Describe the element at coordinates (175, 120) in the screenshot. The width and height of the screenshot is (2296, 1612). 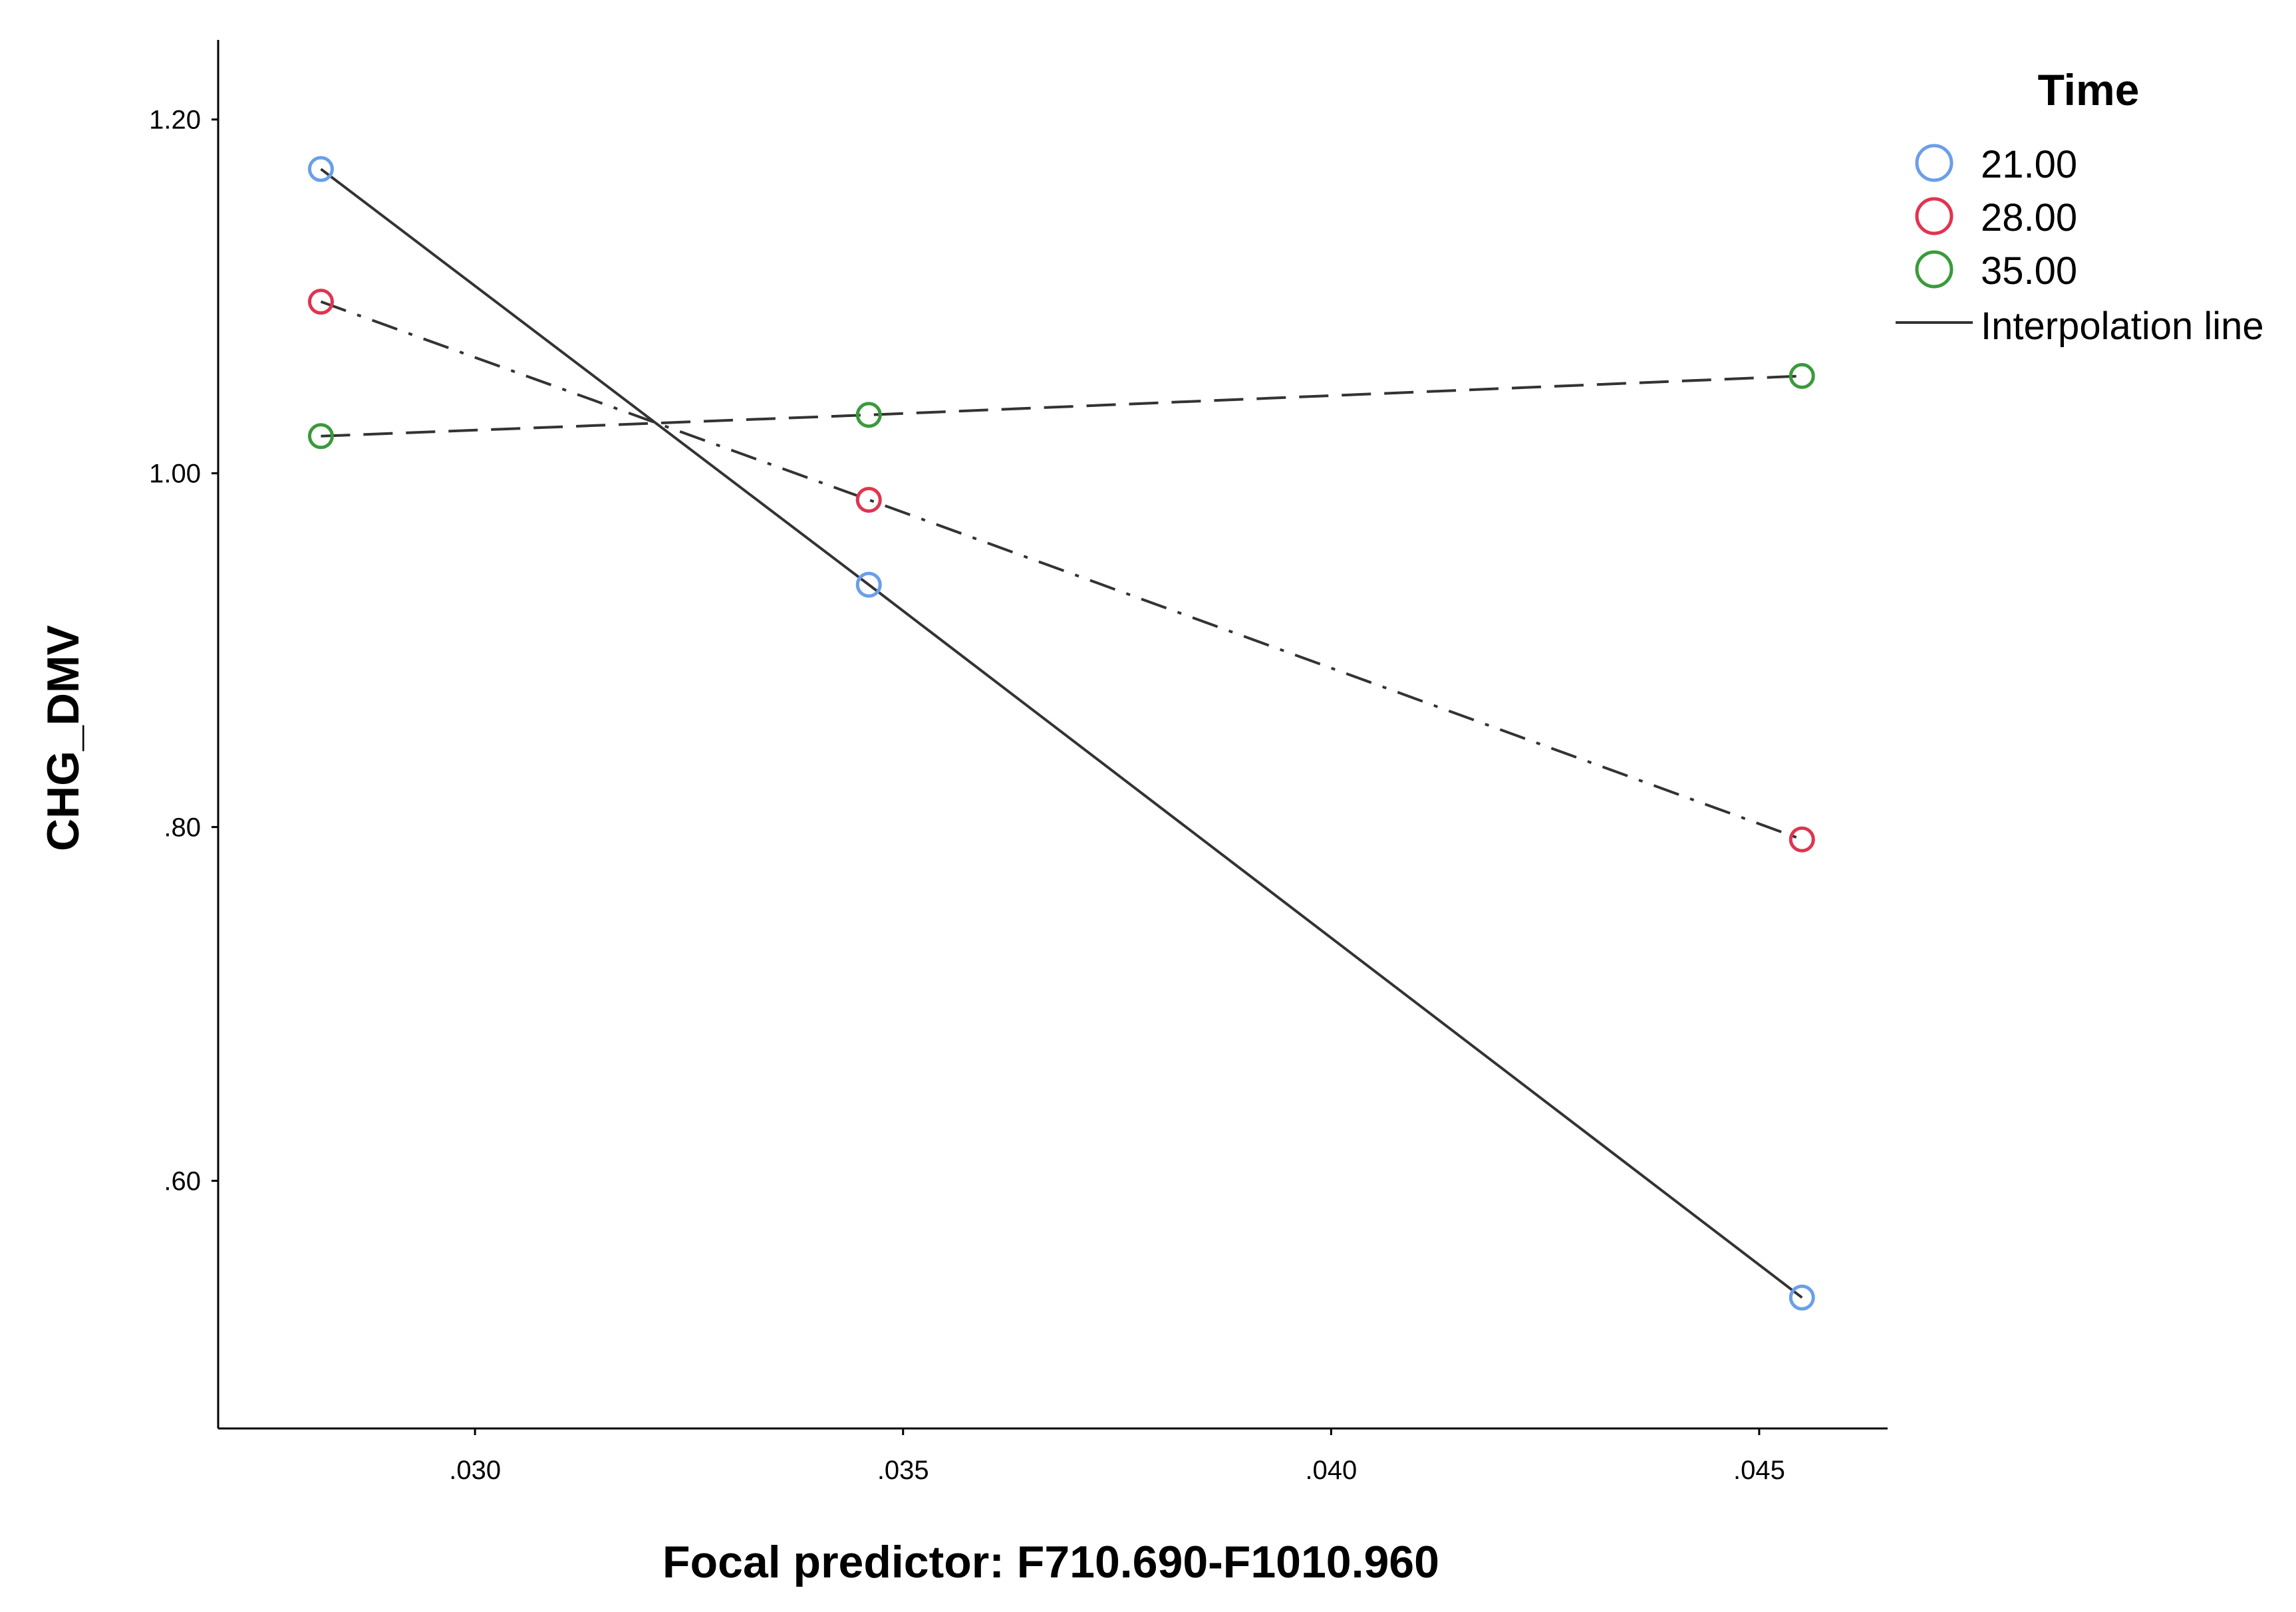
I see `y-tick-label-3: 1.20` at that location.